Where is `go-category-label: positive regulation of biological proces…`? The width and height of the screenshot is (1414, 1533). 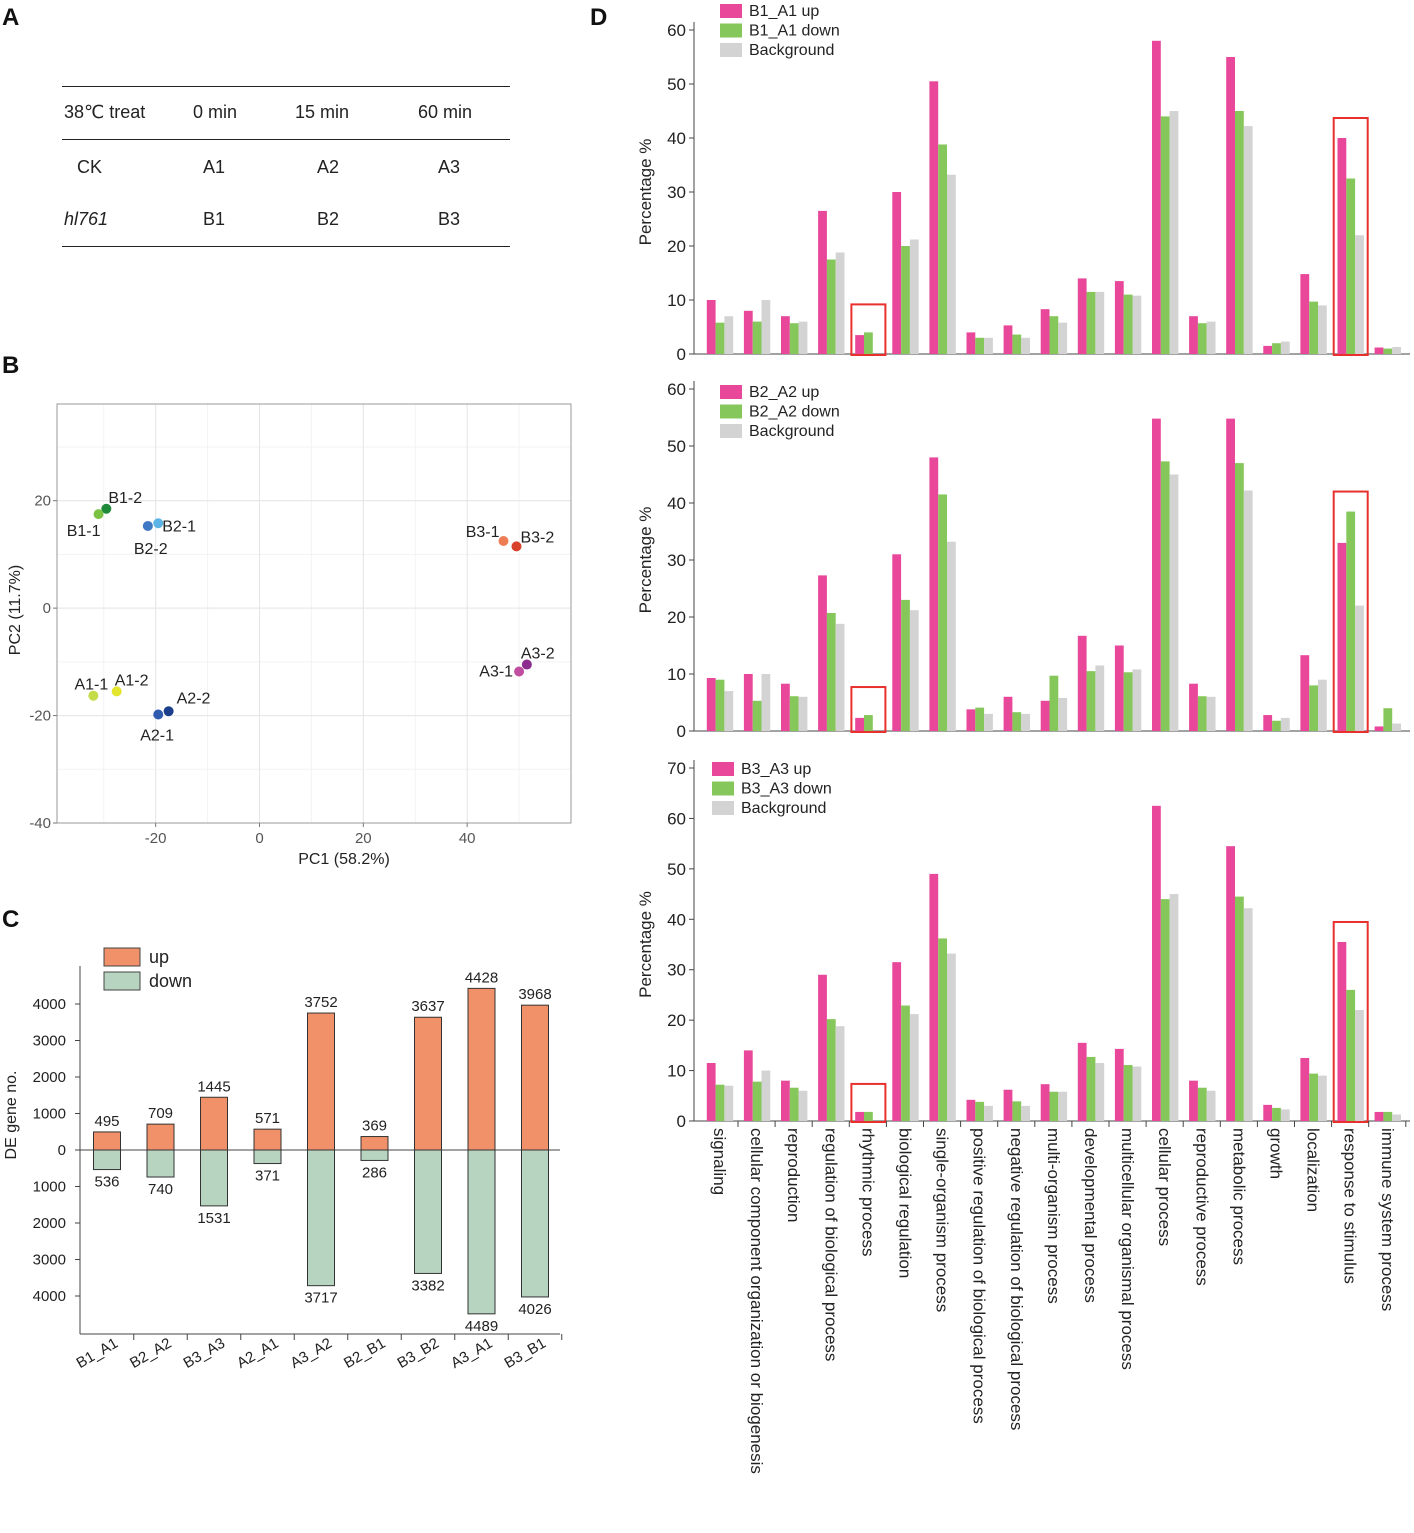 go-category-label: positive regulation of biological proces… is located at coordinates (979, 1276).